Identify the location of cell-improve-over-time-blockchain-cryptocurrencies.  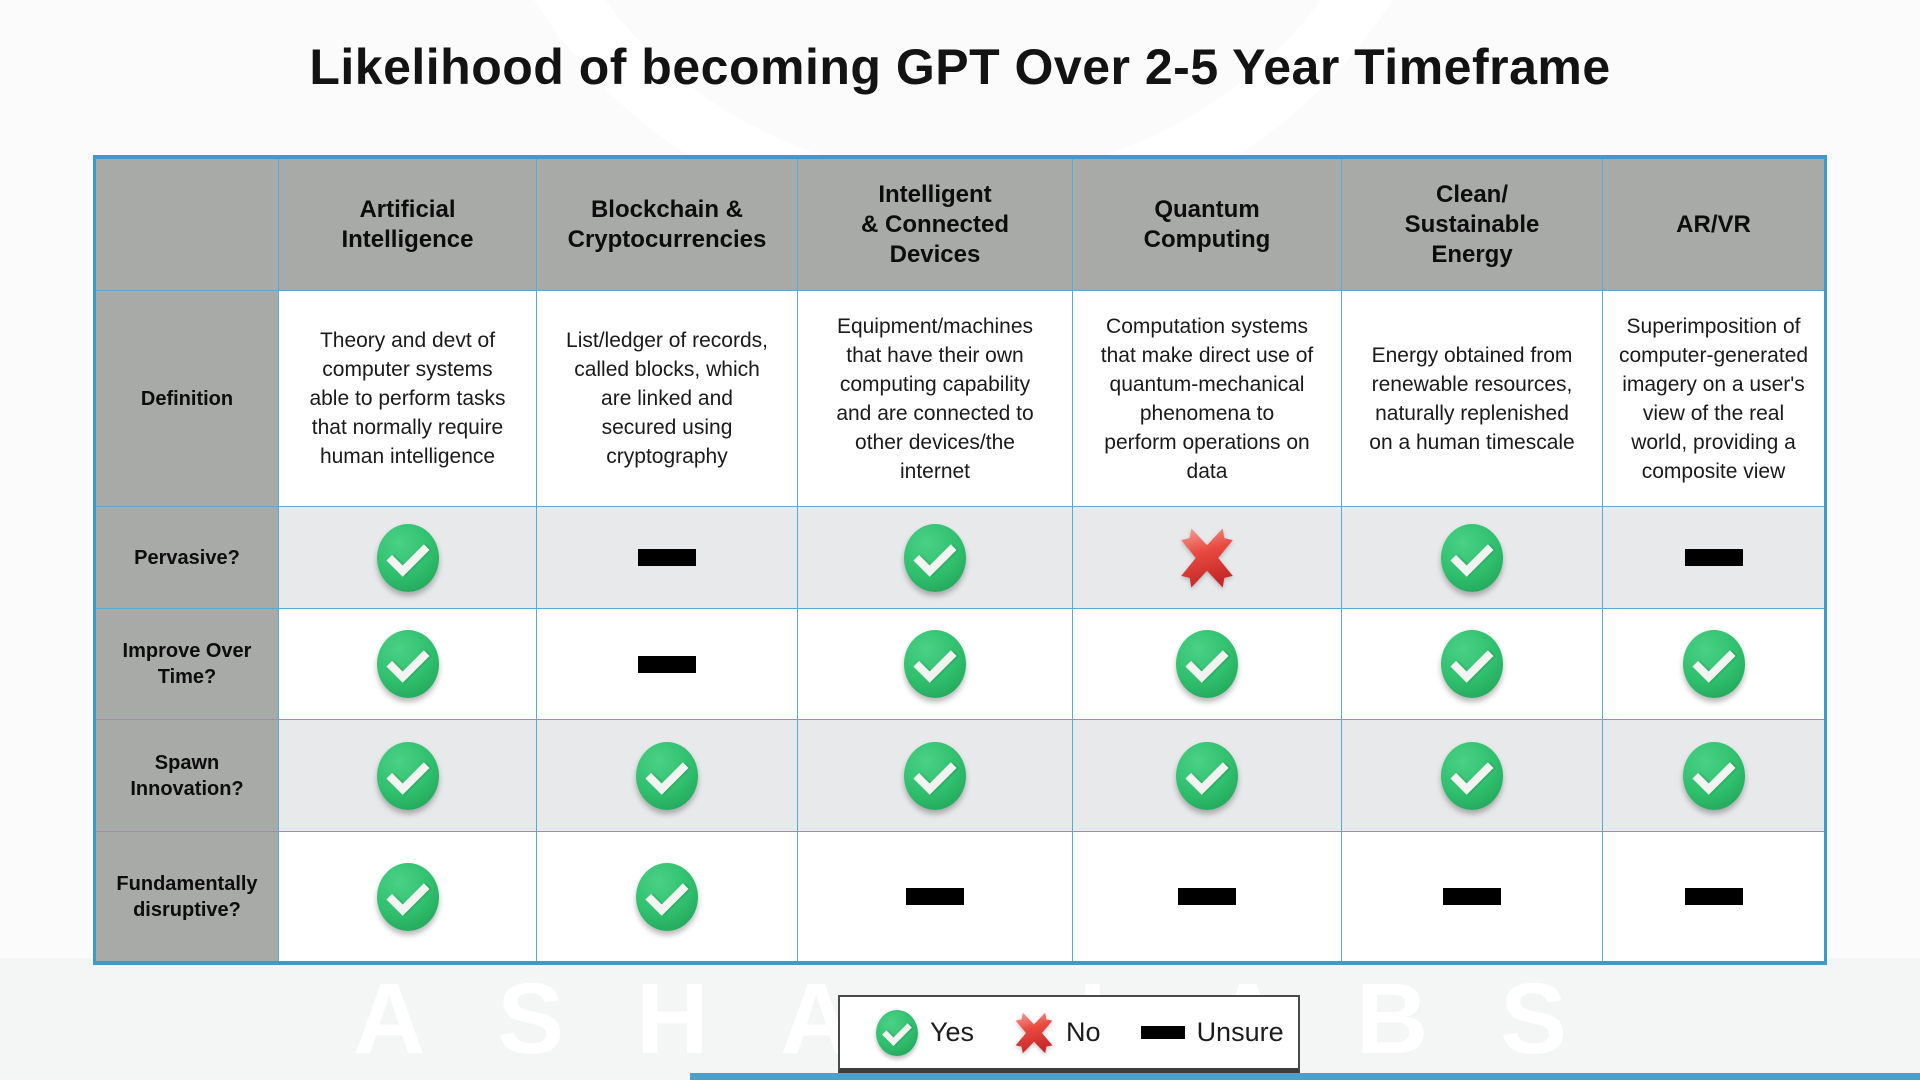
(667, 664).